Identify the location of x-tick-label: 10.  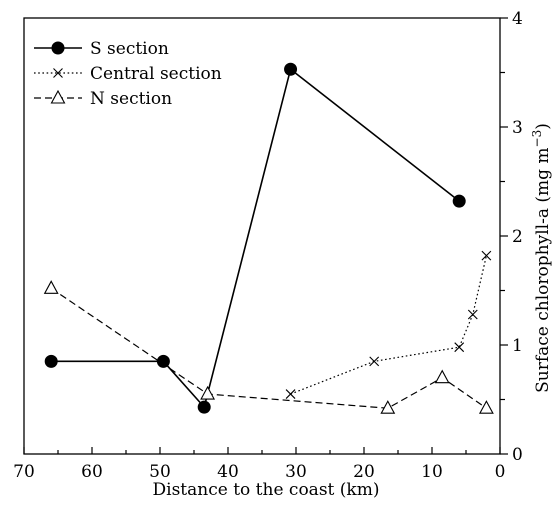
(432, 472).